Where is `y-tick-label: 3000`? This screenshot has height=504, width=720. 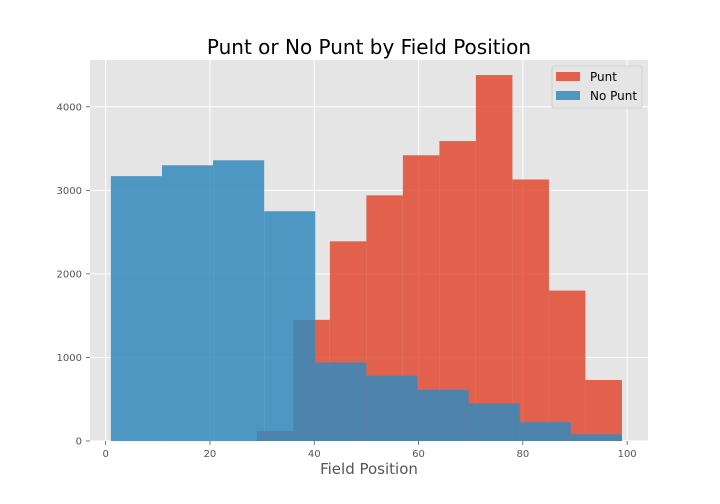
y-tick-label: 3000 is located at coordinates (69, 191).